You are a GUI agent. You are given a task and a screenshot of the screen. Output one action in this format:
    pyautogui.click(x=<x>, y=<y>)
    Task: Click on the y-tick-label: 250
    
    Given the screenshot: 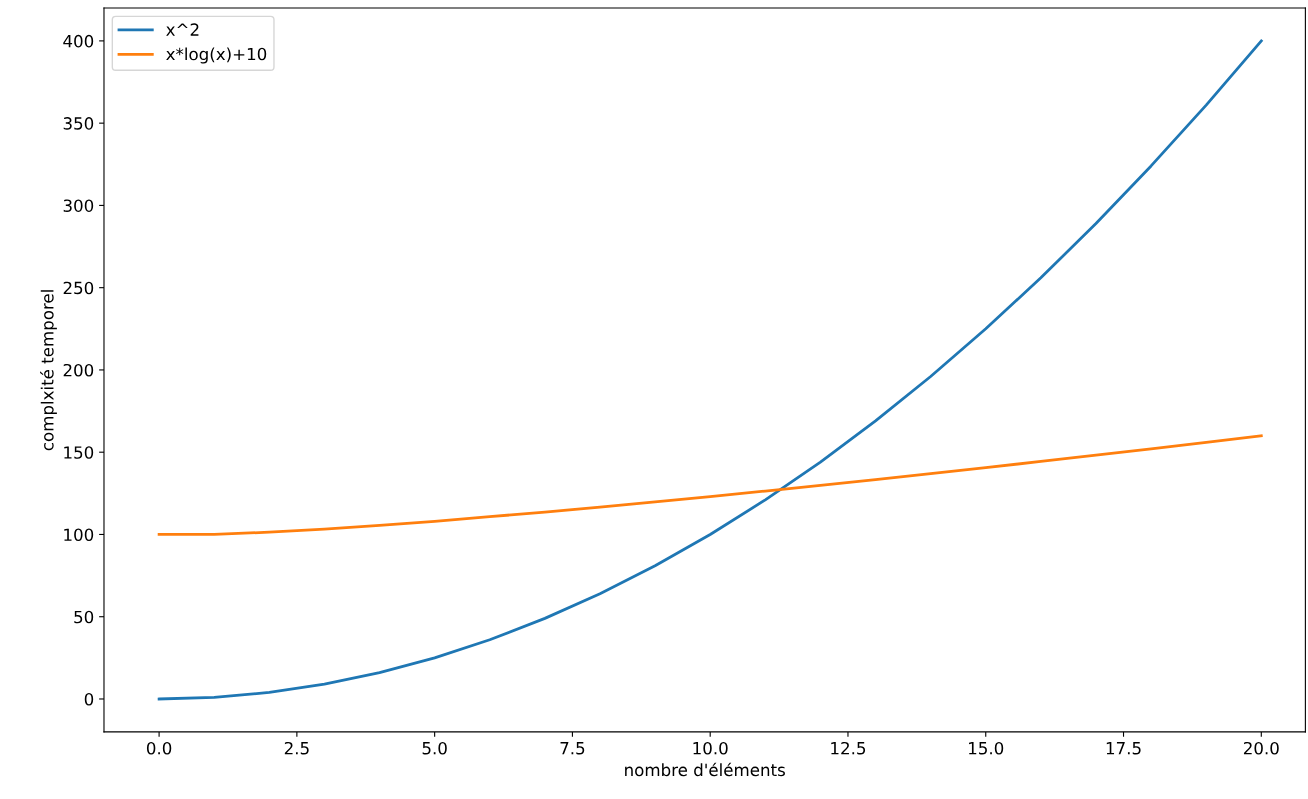 What is the action you would take?
    pyautogui.click(x=78, y=288)
    